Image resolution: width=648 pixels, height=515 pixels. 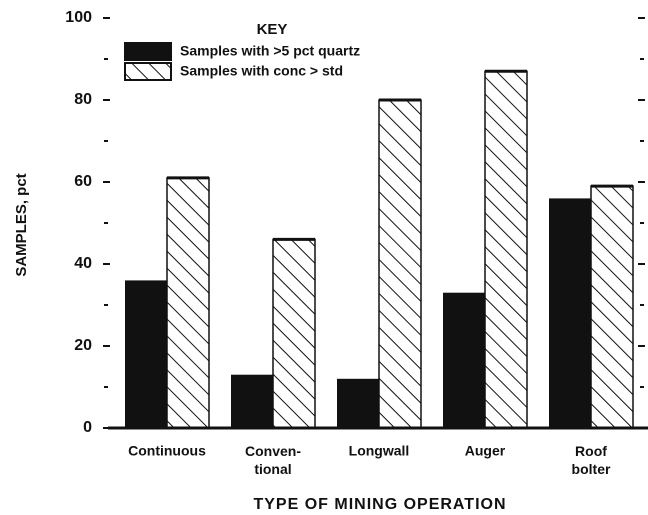 What do you see at coordinates (83, 345) in the screenshot?
I see `y-tick-label: 20` at bounding box center [83, 345].